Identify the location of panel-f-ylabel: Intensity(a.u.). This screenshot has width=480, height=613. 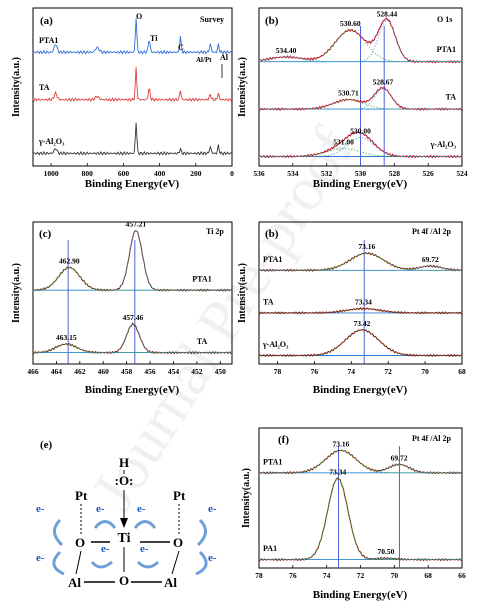
(246, 498).